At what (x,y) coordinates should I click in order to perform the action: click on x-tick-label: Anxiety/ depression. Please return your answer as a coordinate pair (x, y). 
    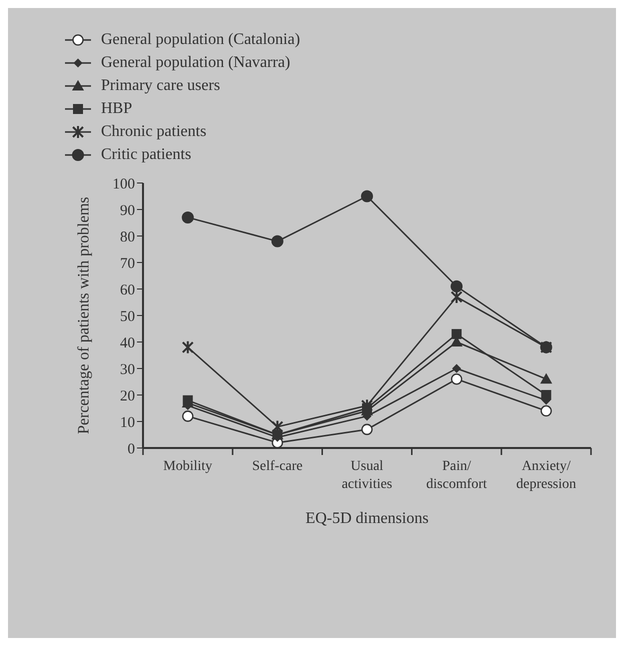
    Looking at the image, I should click on (546, 475).